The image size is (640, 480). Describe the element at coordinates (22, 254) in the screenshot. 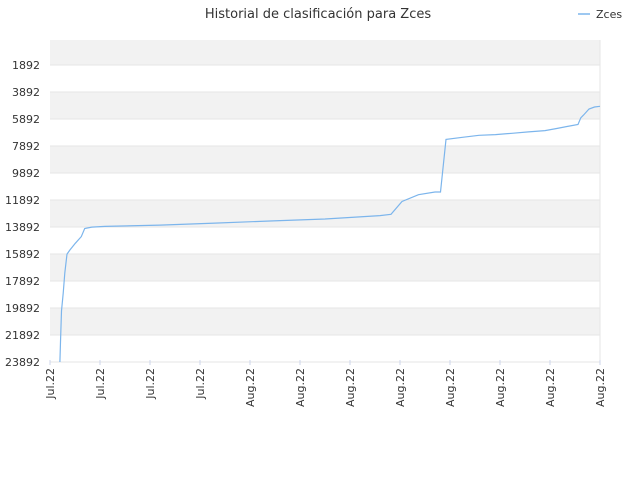

I see `y-tick-label: 15892` at that location.